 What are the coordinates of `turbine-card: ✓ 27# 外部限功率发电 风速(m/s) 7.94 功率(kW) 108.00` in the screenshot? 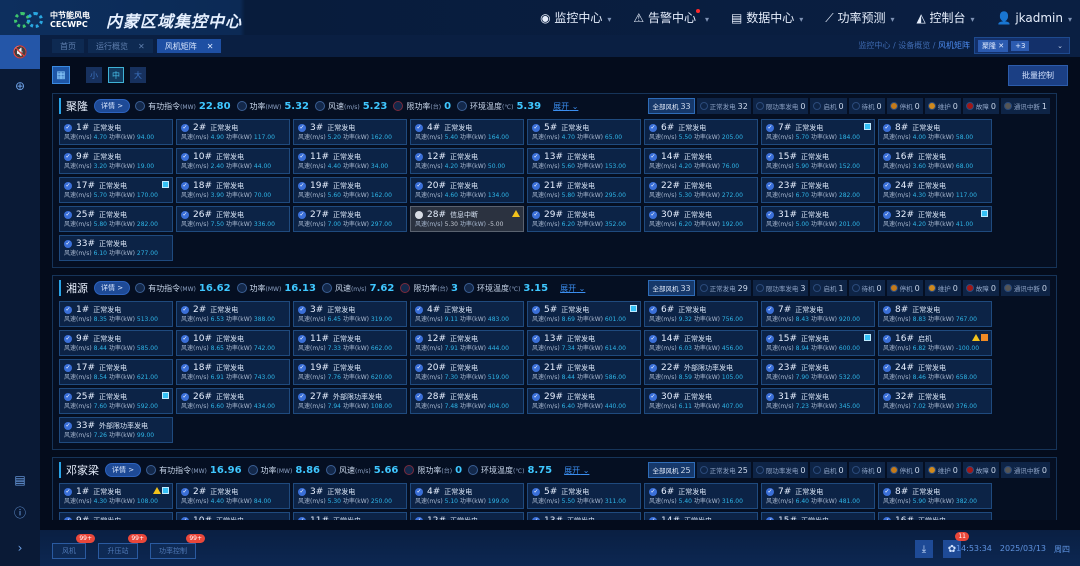 It's located at (350, 401).